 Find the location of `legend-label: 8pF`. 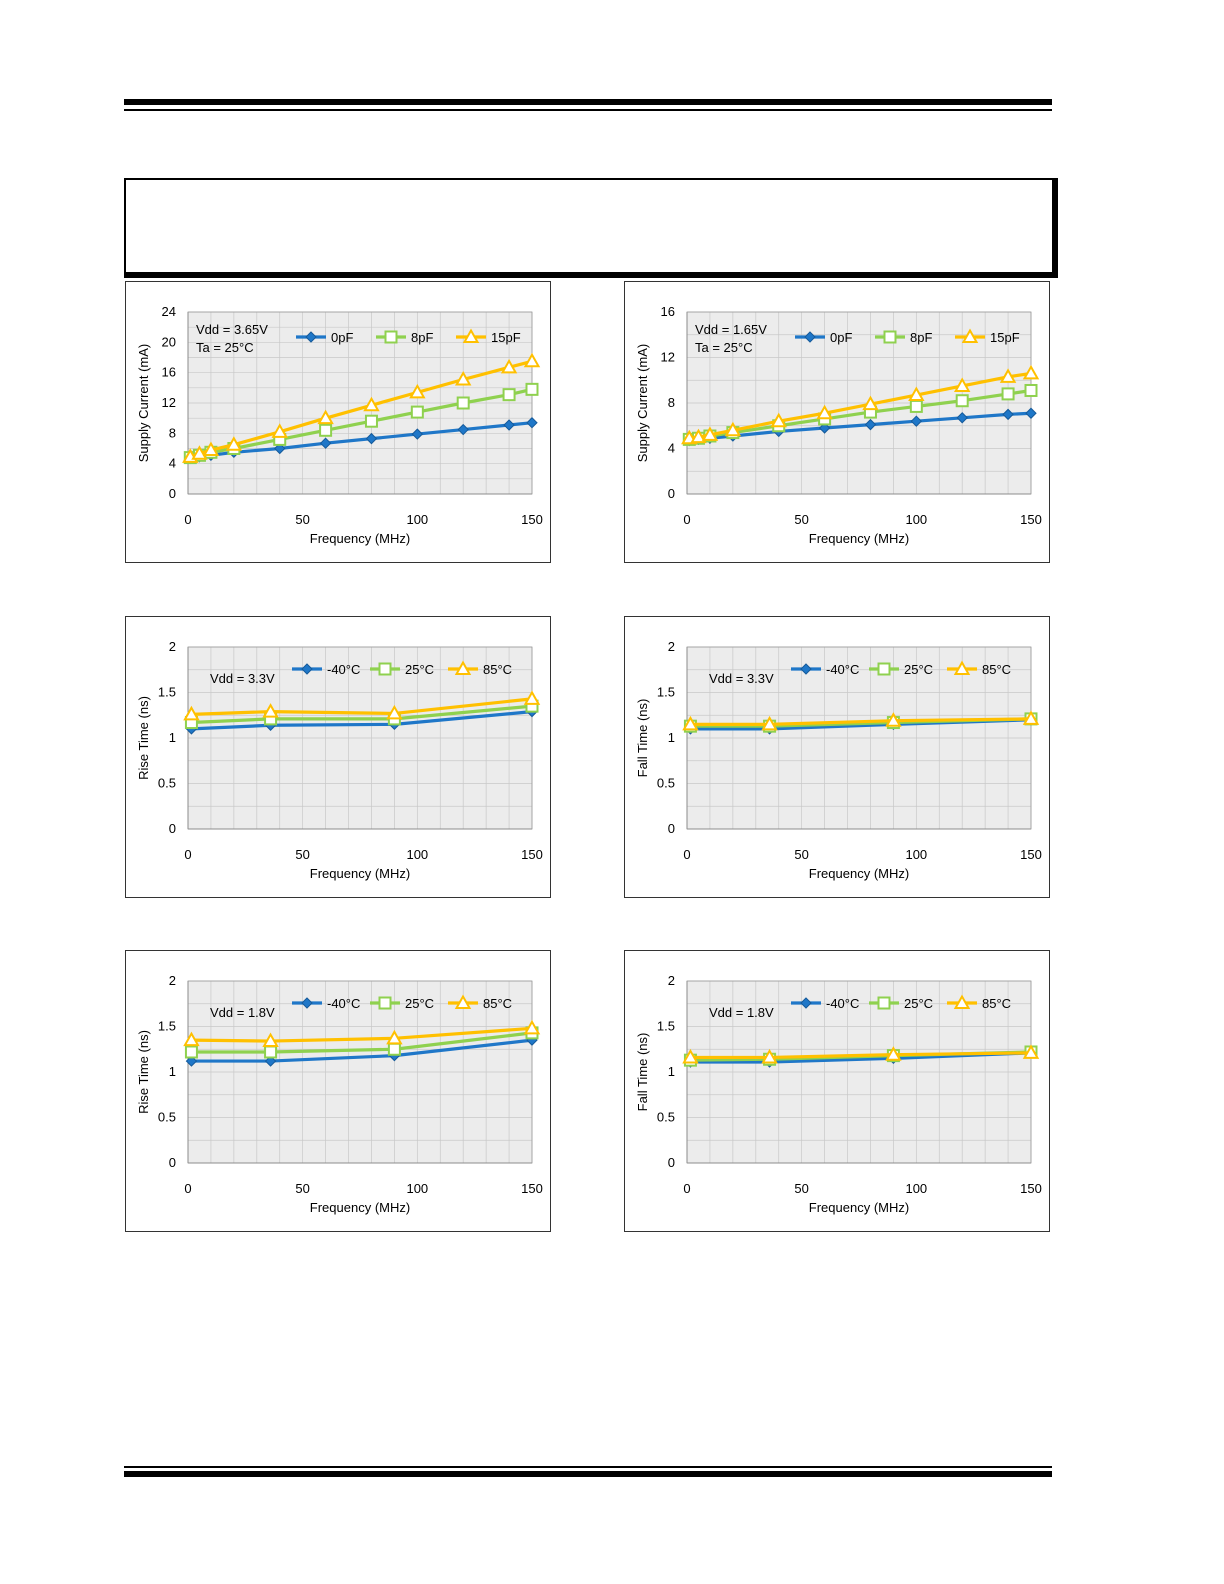

legend-label: 8pF is located at coordinates (422, 337).